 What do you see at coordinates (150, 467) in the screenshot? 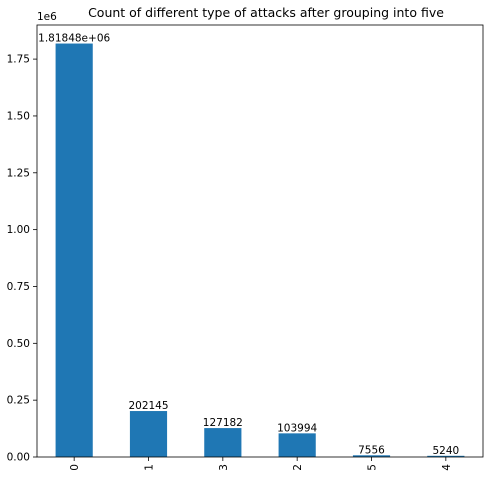
I see `x-tick-label: 1` at bounding box center [150, 467].